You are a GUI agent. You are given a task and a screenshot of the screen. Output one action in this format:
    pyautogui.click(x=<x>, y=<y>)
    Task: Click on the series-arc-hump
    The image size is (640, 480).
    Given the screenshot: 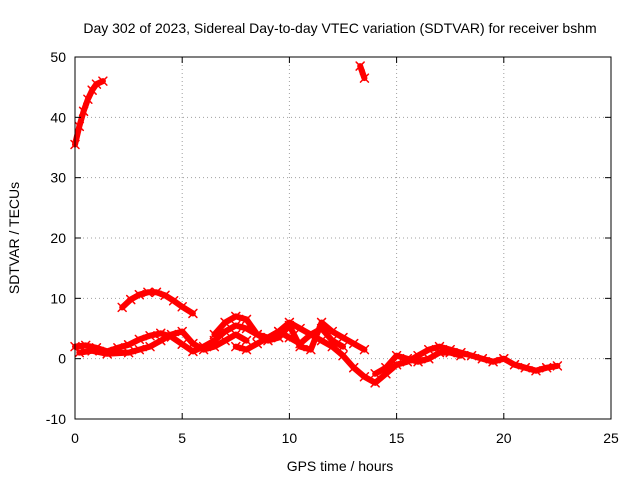 What is the action you would take?
    pyautogui.click(x=157, y=303)
    